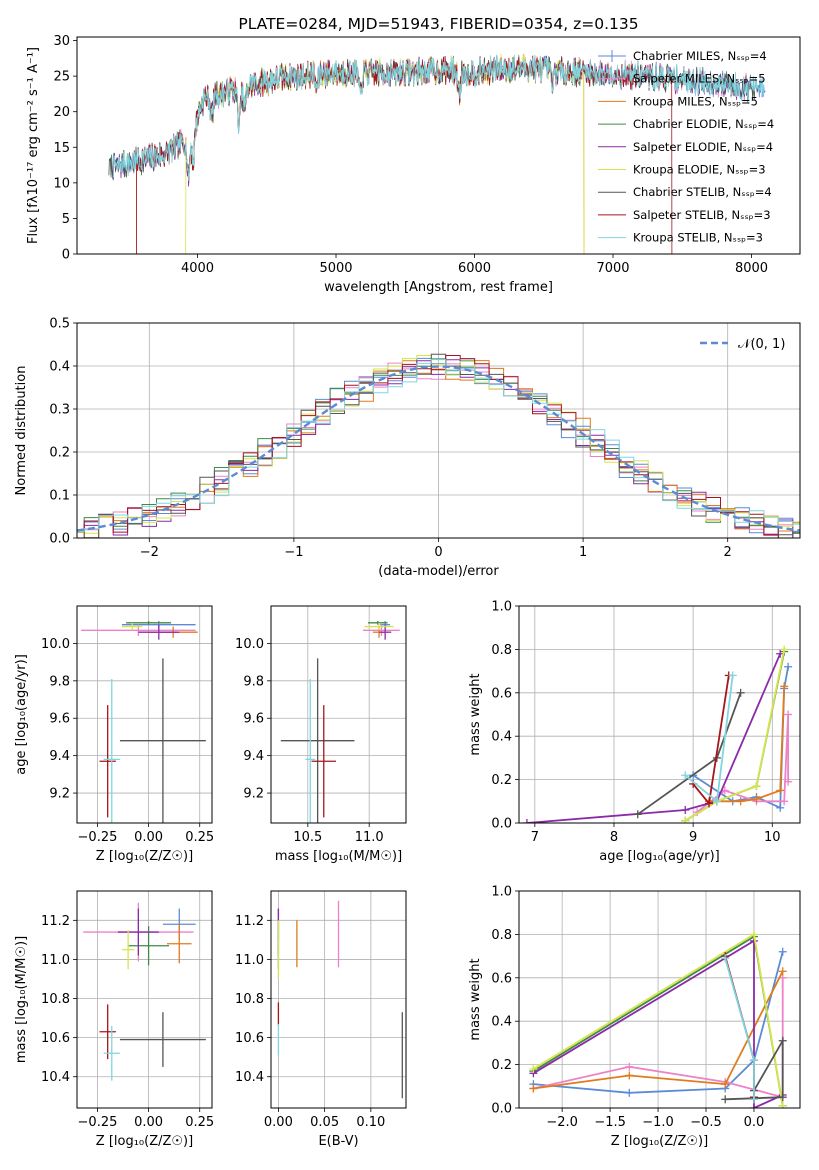 The width and height of the screenshot is (819, 1170). I want to click on mass-vs-ebv-y-tick-label: 11.0, so click(249, 960).